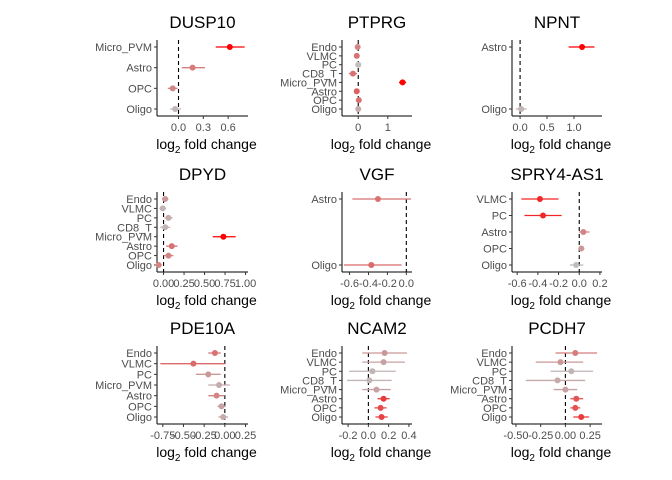 Image resolution: width=672 pixels, height=480 pixels. Describe the element at coordinates (515, 436) in the screenshot. I see `x-tick-label: -0.50` at that location.